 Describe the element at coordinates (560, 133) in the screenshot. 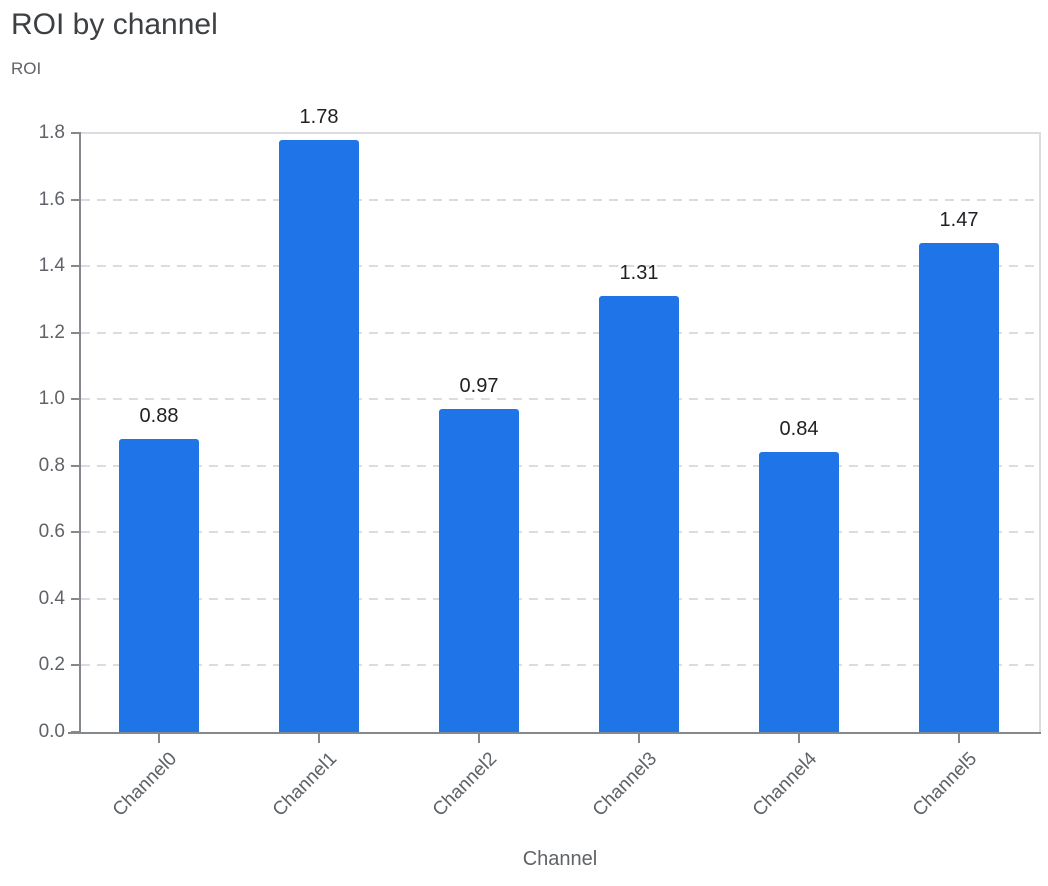

I see `gridline-y-1.8` at that location.